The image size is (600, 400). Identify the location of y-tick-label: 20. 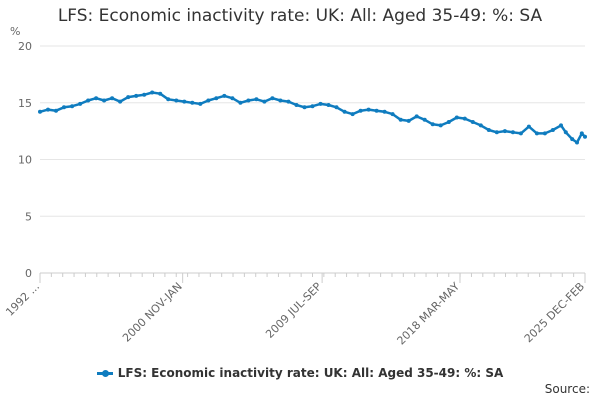
(25, 46).